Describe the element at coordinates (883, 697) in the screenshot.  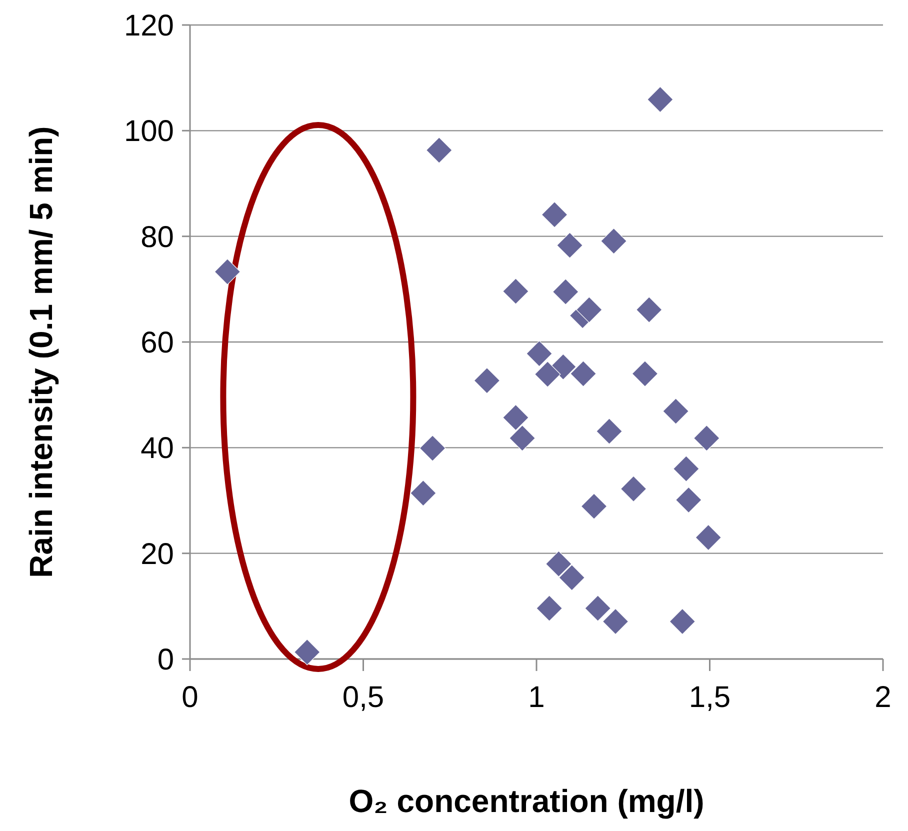
I see `x-tick-label: 2` at that location.